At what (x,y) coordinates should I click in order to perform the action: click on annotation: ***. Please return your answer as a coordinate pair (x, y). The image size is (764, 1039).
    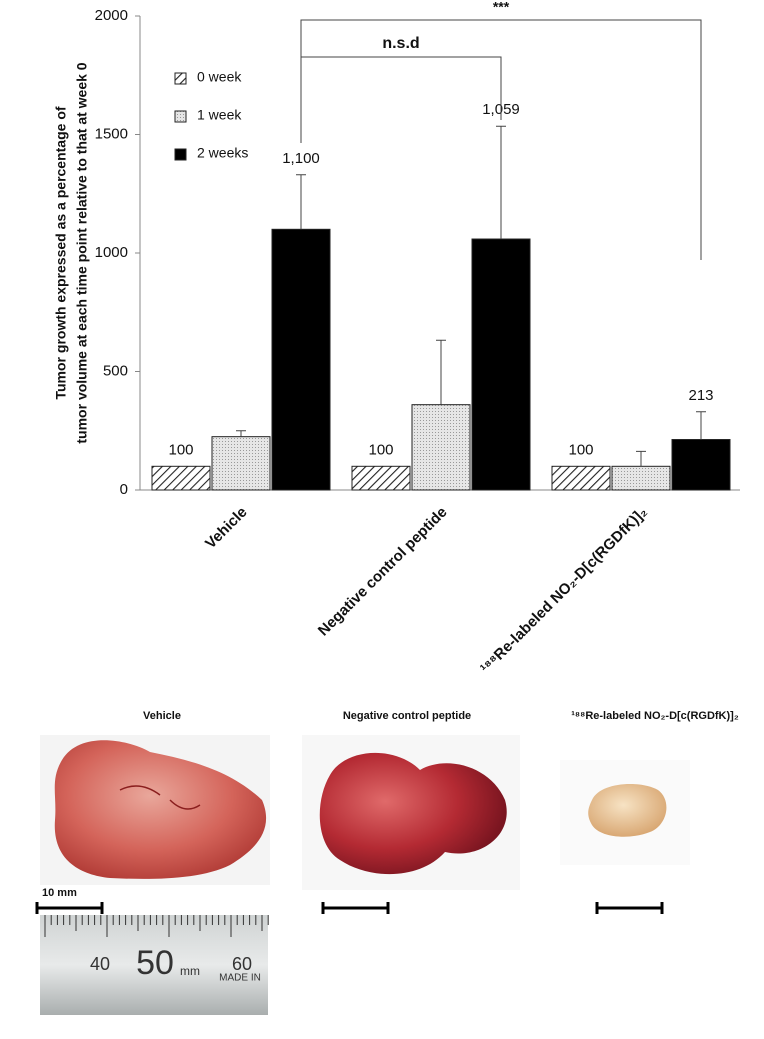
    Looking at the image, I should click on (501, 7).